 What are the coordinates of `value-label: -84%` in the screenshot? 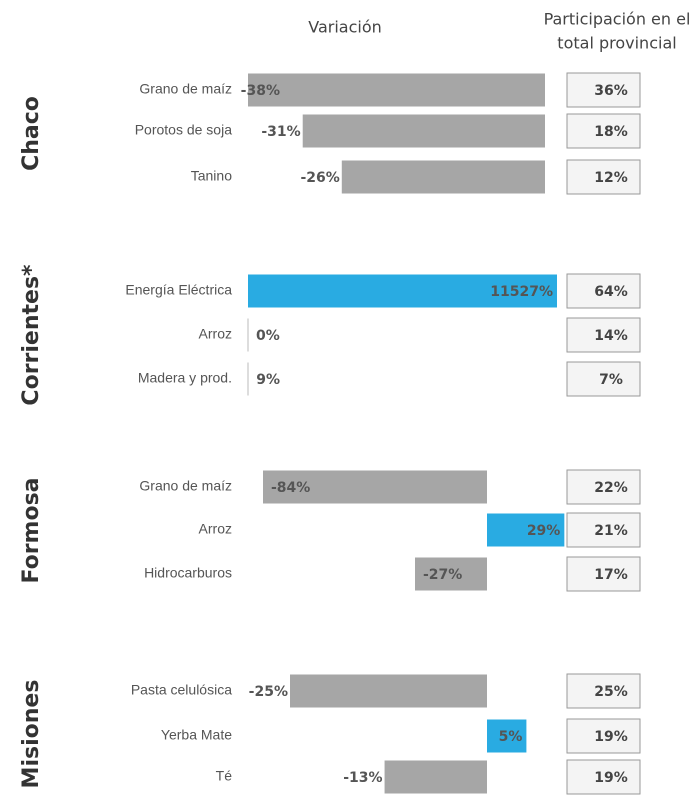 It's located at (290, 488).